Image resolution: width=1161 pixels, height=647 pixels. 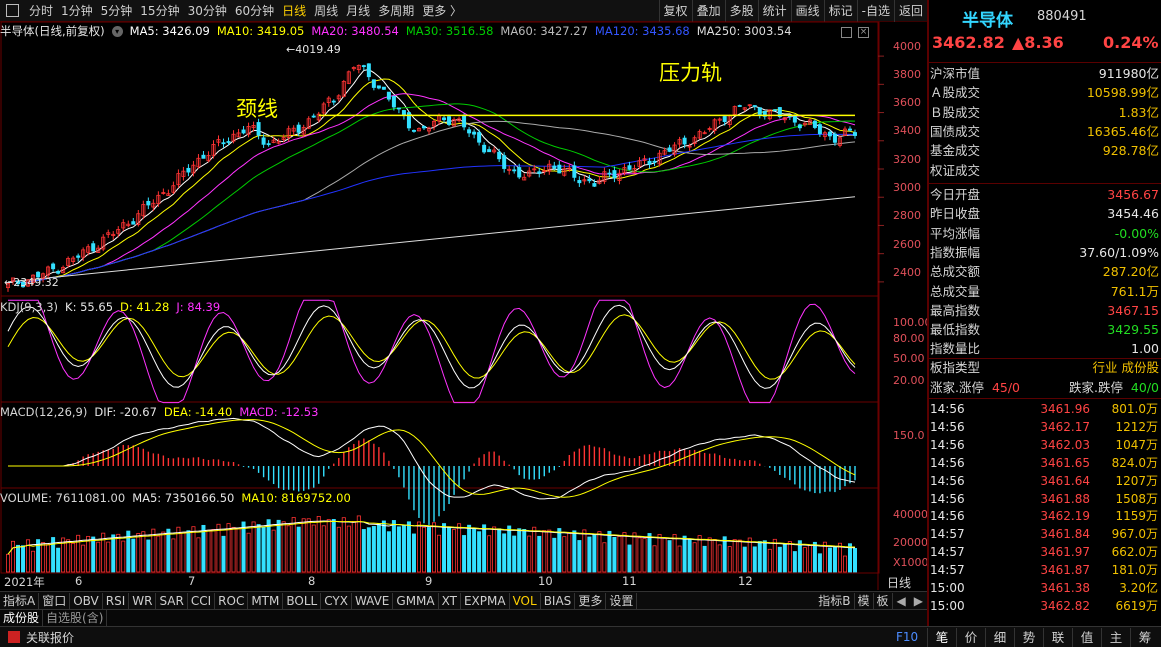 What do you see at coordinates (774, 11) in the screenshot?
I see `toolbar-button: 统计` at bounding box center [774, 11].